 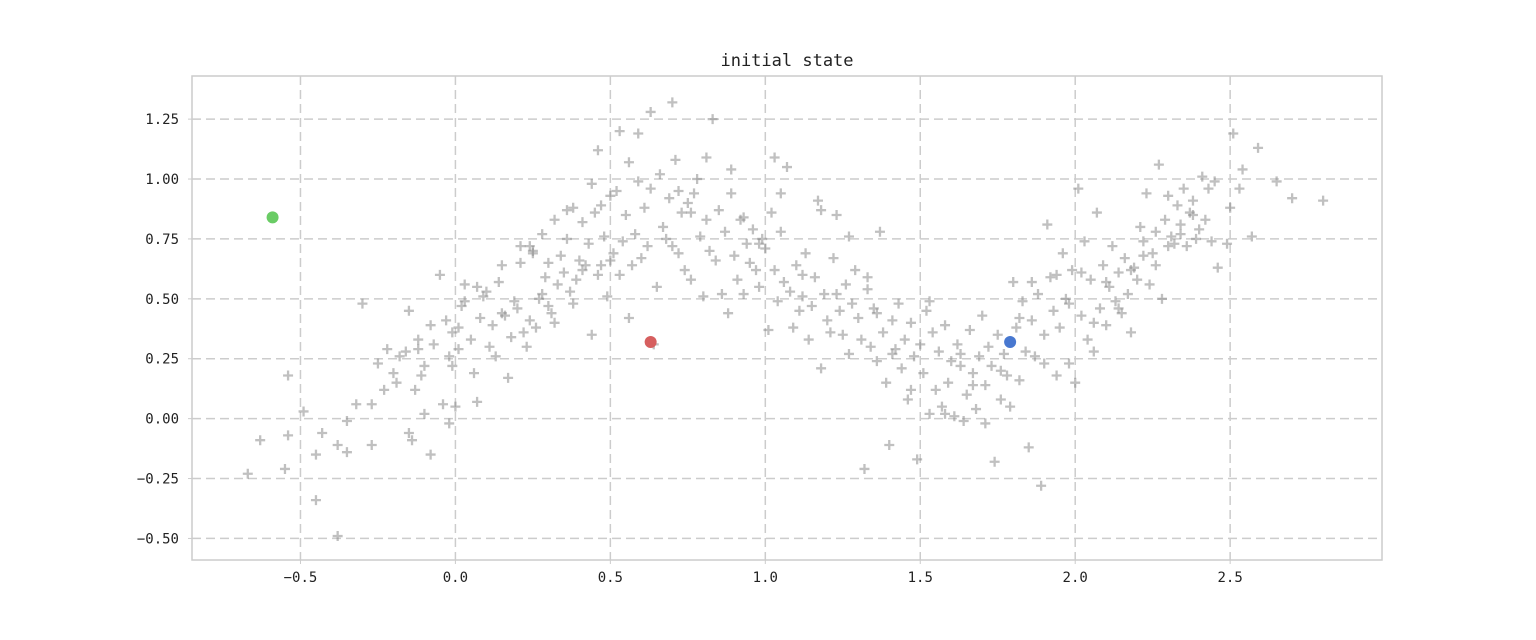 What do you see at coordinates (162, 180) in the screenshot?
I see `y-tick-label: 1.00` at bounding box center [162, 180].